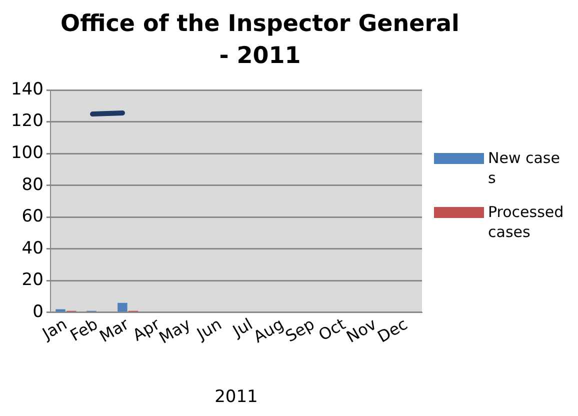 The width and height of the screenshot is (578, 416). Describe the element at coordinates (27, 121) in the screenshot. I see `y-tick-label: 120` at that location.